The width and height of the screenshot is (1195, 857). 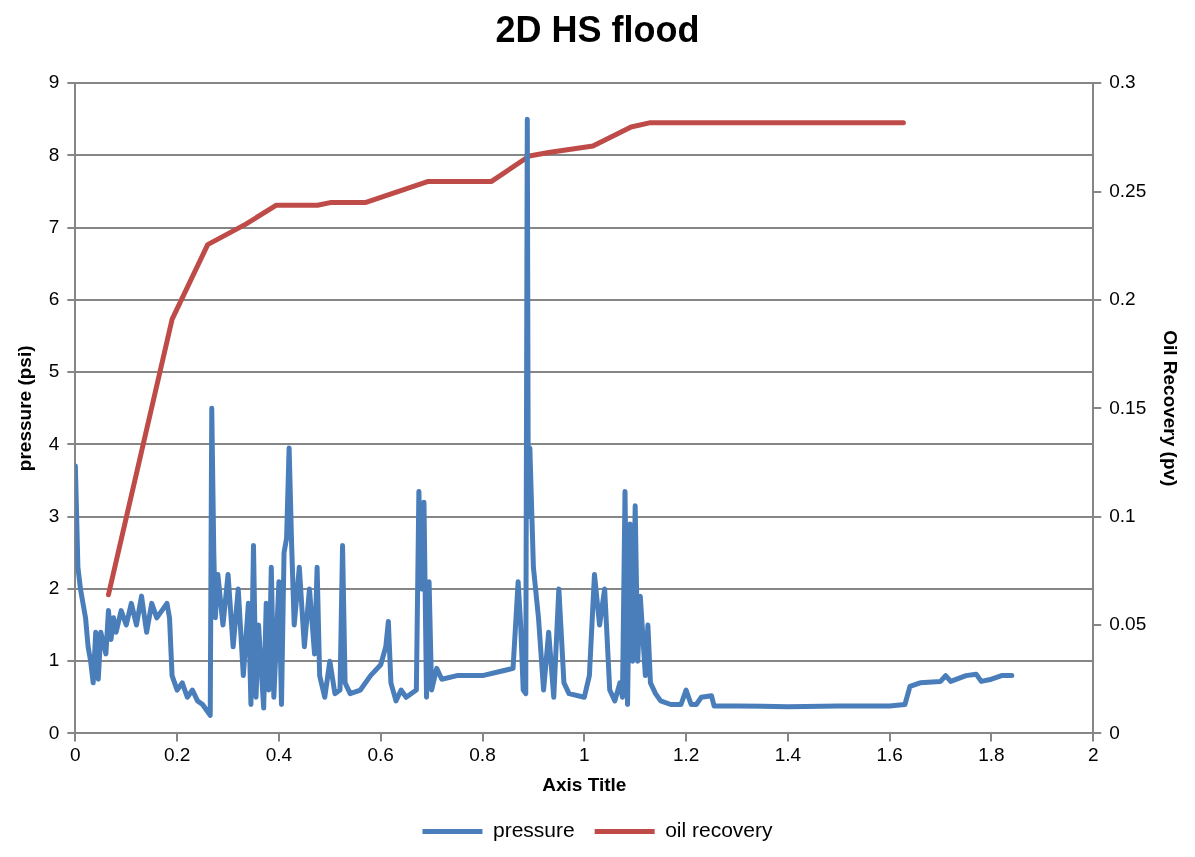 I want to click on y2-tick-label: 0.1, so click(x=1122, y=515).